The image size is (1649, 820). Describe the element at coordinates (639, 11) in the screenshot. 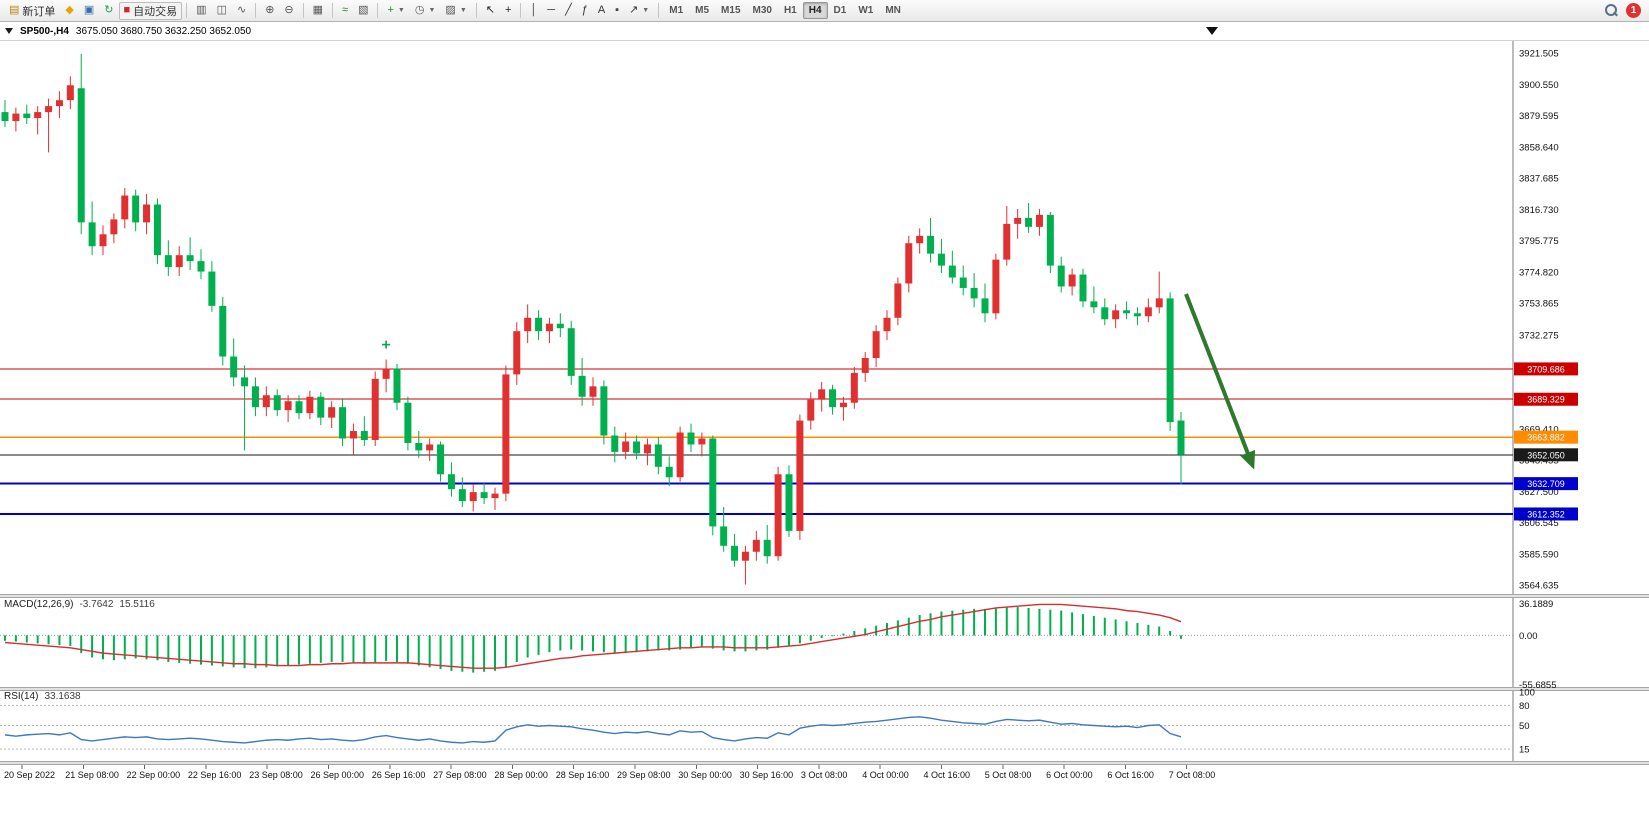

I see `arrows-tool-icon: ↗ ▼` at that location.